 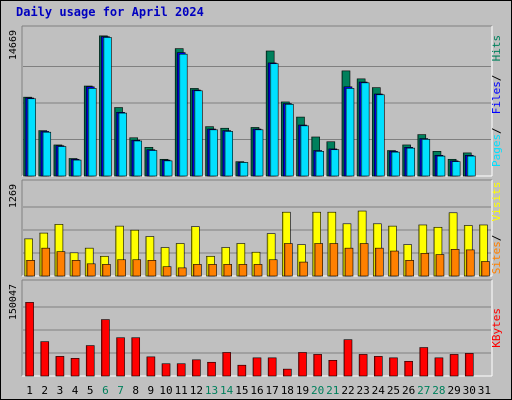 I want to click on day-label-19: 19, so click(x=302, y=390).